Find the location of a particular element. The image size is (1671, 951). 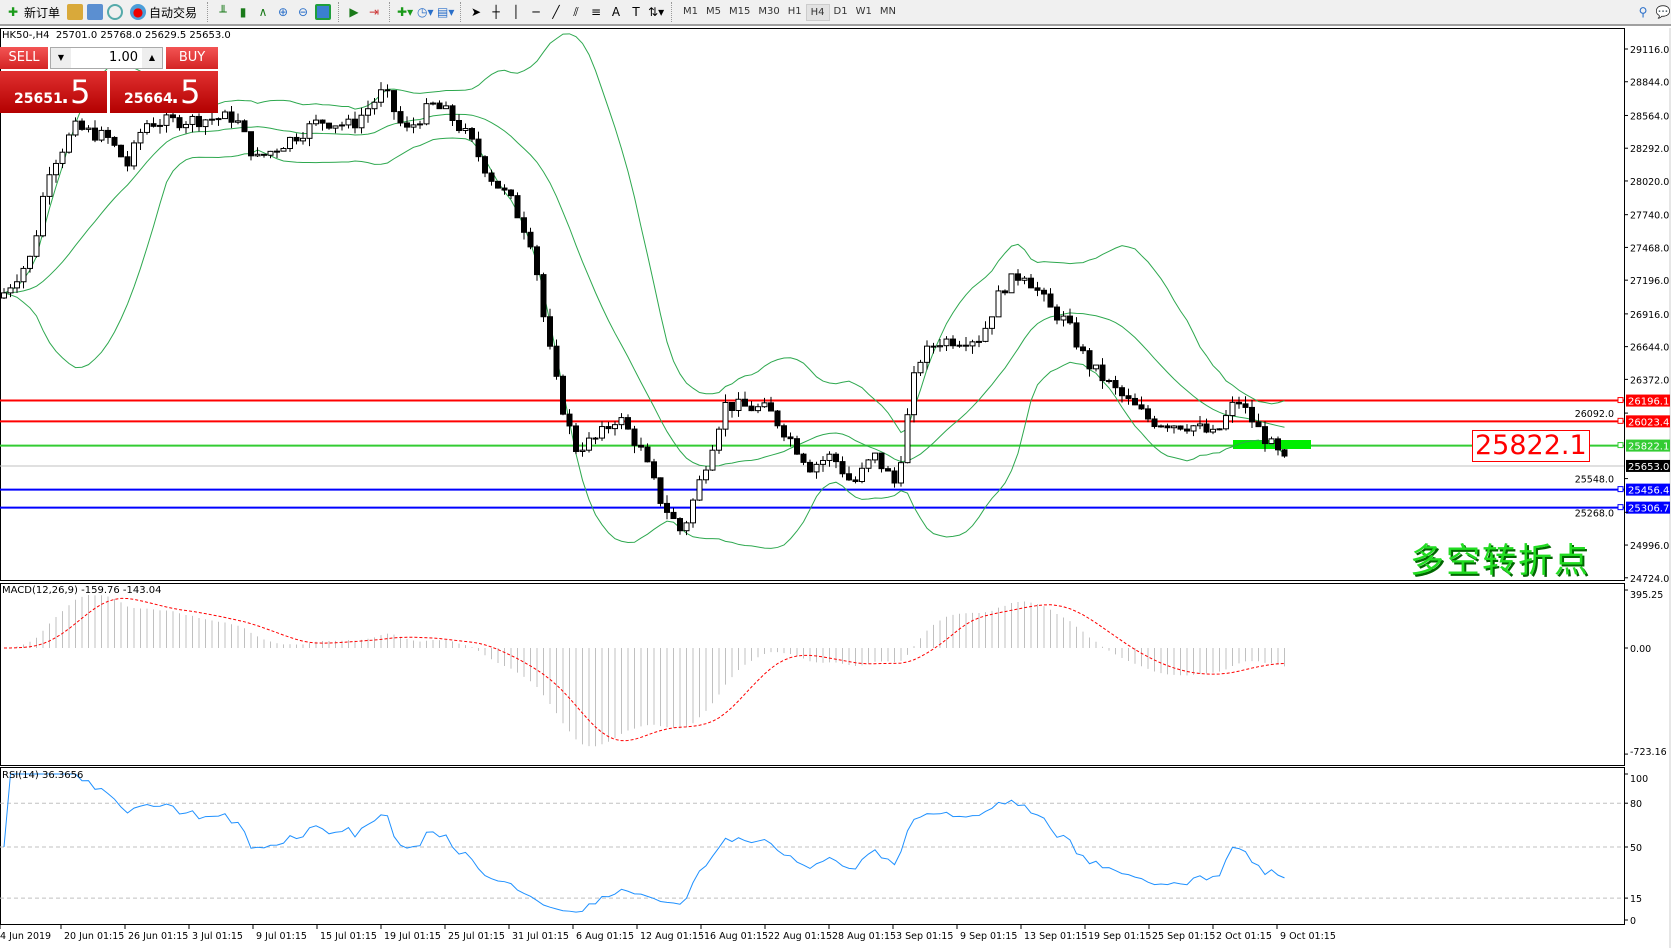

chart-text-label: 多空转折点 is located at coordinates (1500, 561).